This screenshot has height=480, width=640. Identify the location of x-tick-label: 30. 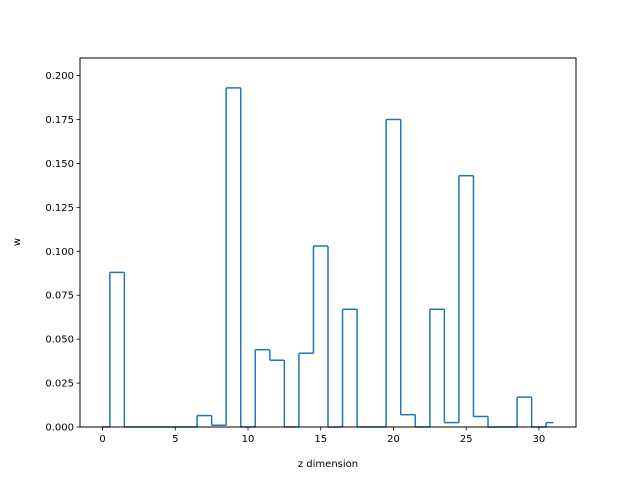
(539, 439).